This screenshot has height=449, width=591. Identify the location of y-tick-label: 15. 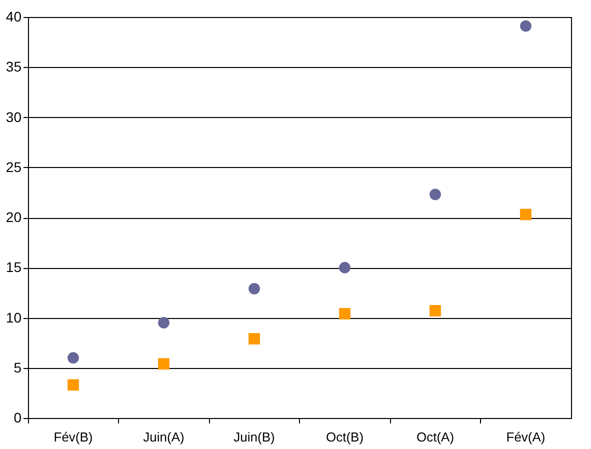
(14, 267).